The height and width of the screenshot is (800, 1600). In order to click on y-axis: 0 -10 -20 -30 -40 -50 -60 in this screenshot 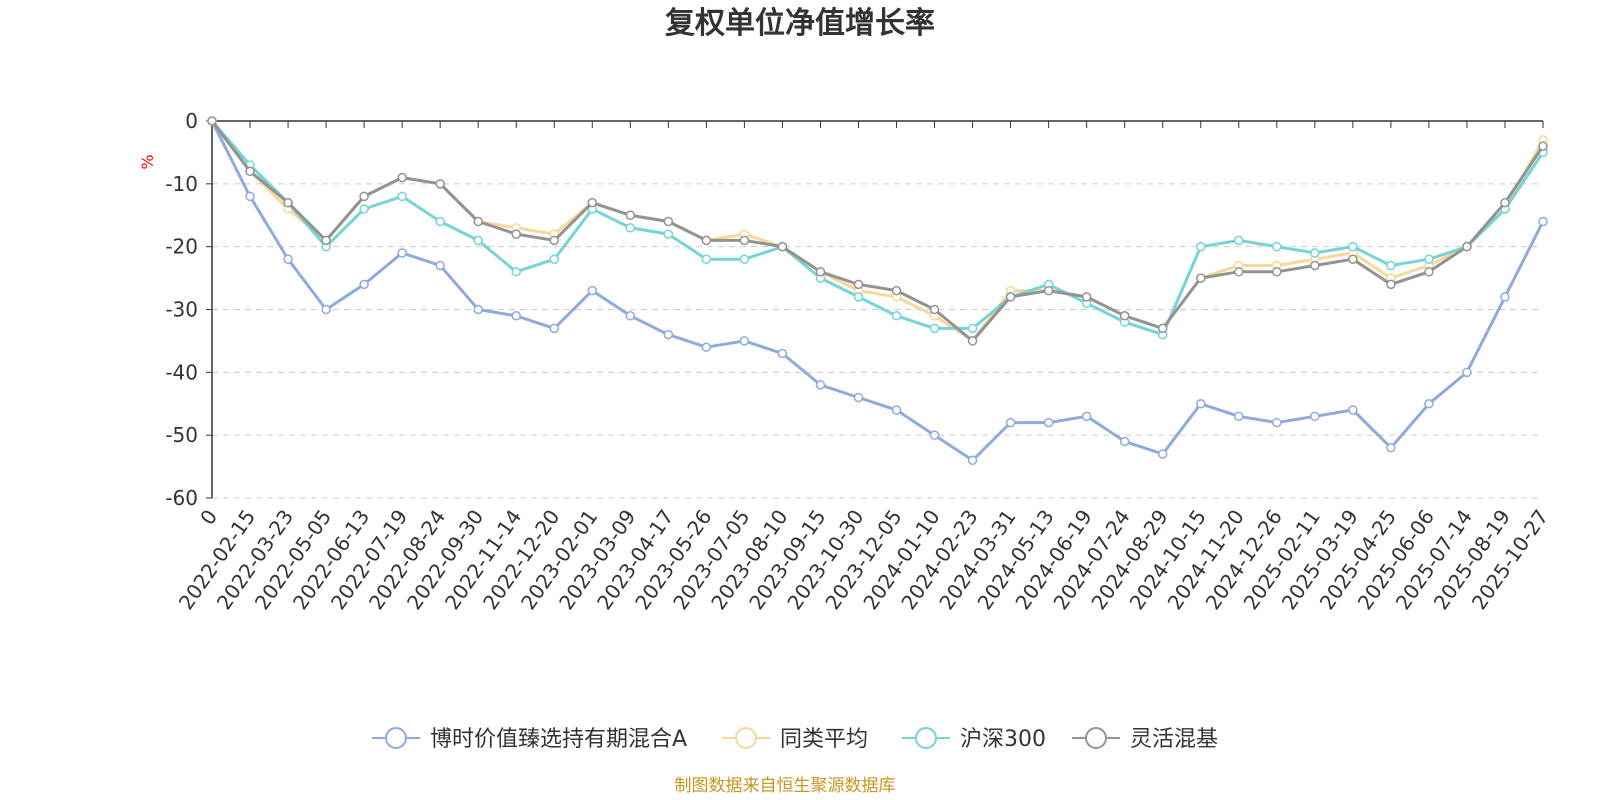, I will do `click(189, 309)`.